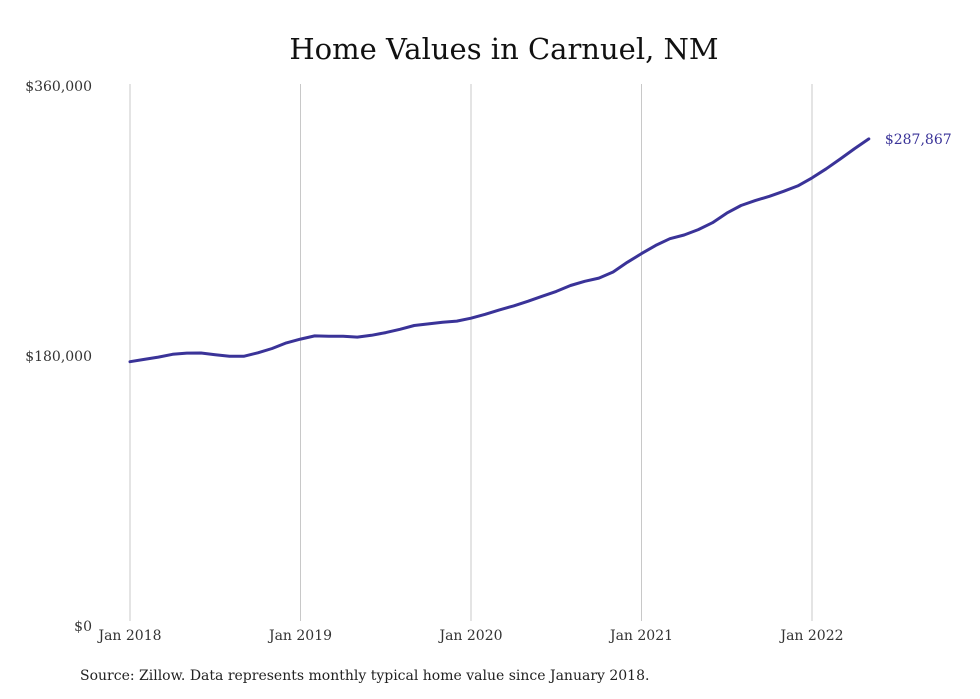 This screenshot has width=980, height=699. What do you see at coordinates (58, 87) in the screenshot?
I see `y-tick-label: $360,000` at bounding box center [58, 87].